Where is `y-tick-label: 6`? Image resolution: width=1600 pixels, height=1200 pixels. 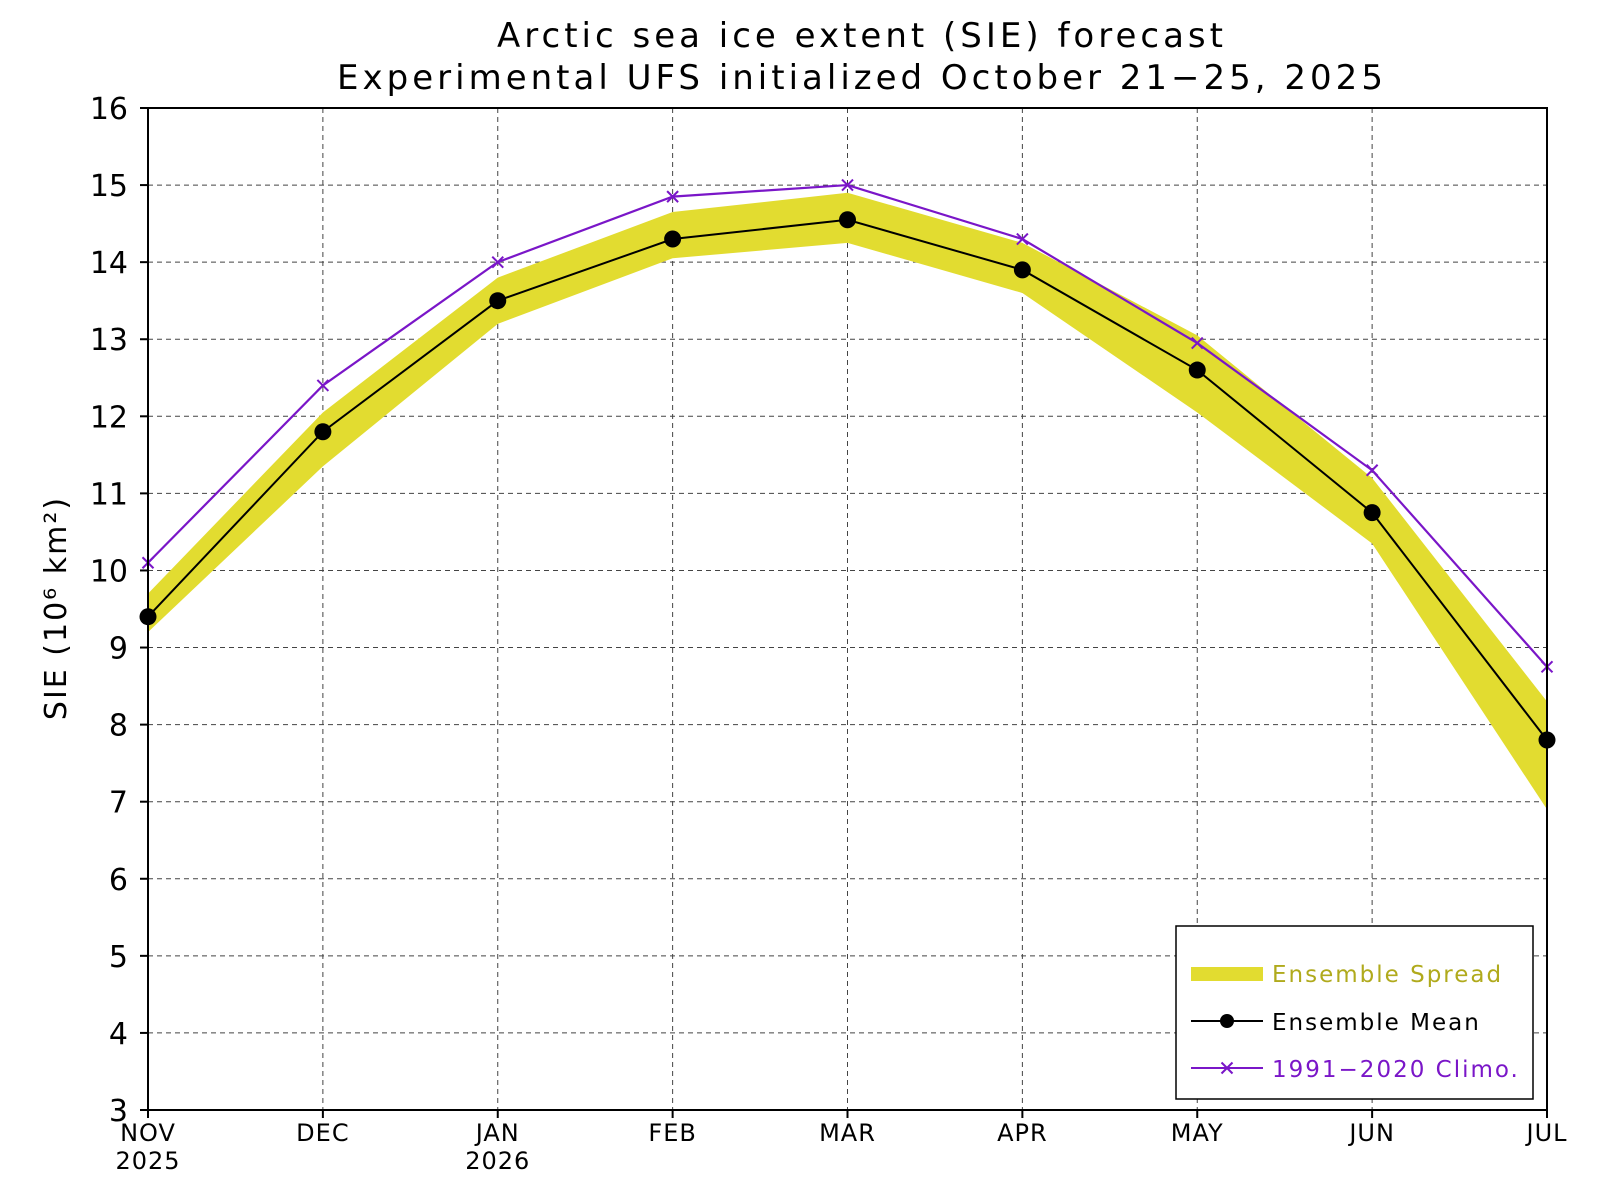
y-tick-label: 6 is located at coordinates (118, 880).